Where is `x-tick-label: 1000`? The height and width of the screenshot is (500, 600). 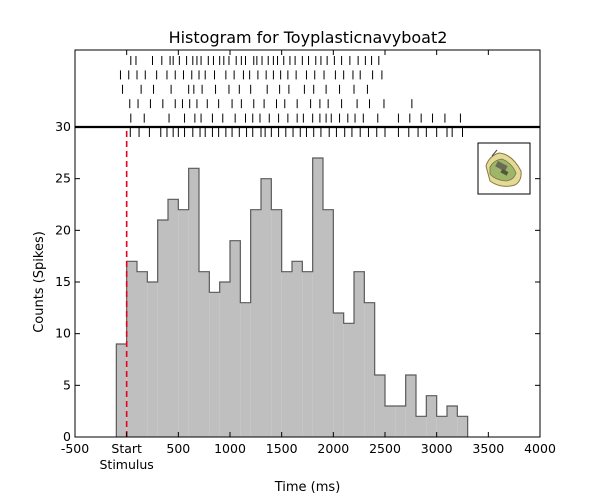 x-tick-label: 1000 is located at coordinates (230, 448).